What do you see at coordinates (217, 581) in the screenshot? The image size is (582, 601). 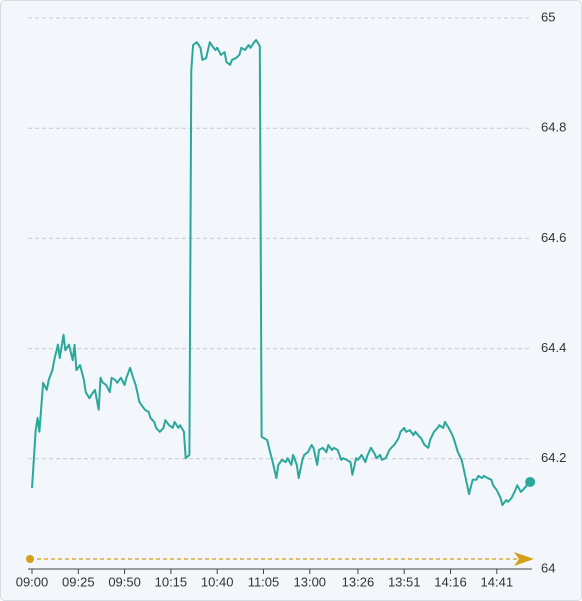 I see `x-tick-label: 10:40` at bounding box center [217, 581].